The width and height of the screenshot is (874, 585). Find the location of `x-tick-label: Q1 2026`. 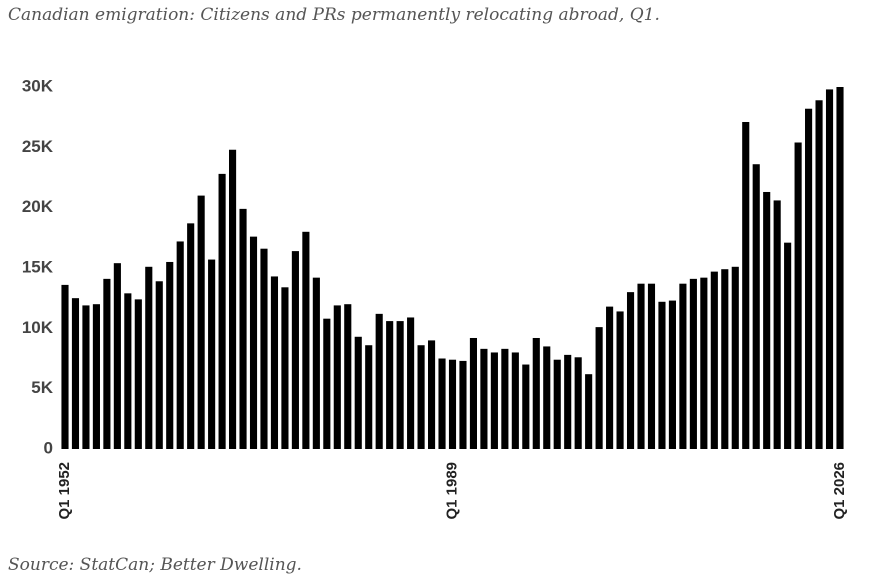

x-tick-label: Q1 2026 is located at coordinates (839, 491).